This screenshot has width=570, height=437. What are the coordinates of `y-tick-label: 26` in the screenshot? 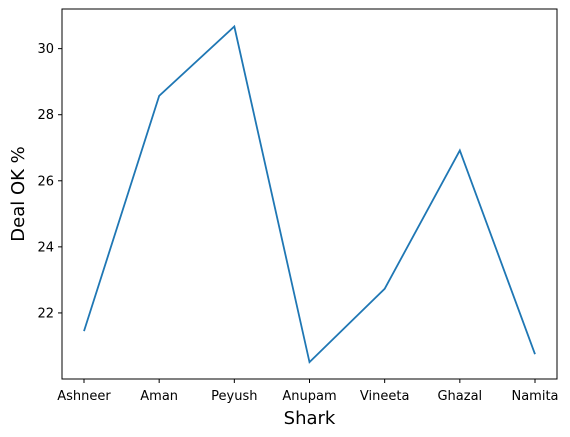 It's located at (45, 181).